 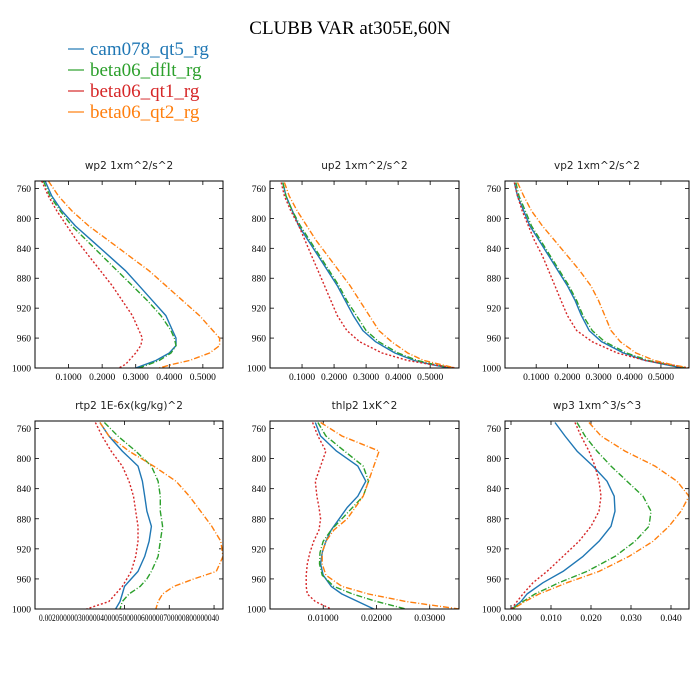 I want to click on panel-title: rtp2 1E-6x(kg/kg)^2, so click(x=129, y=406).